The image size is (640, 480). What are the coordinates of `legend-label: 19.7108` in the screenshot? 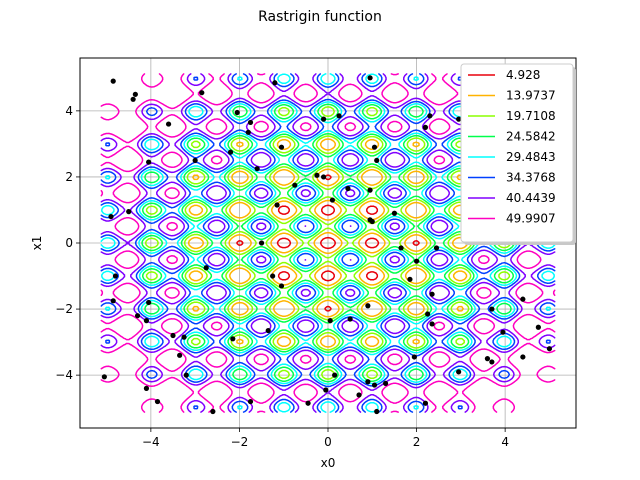 It's located at (531, 116).